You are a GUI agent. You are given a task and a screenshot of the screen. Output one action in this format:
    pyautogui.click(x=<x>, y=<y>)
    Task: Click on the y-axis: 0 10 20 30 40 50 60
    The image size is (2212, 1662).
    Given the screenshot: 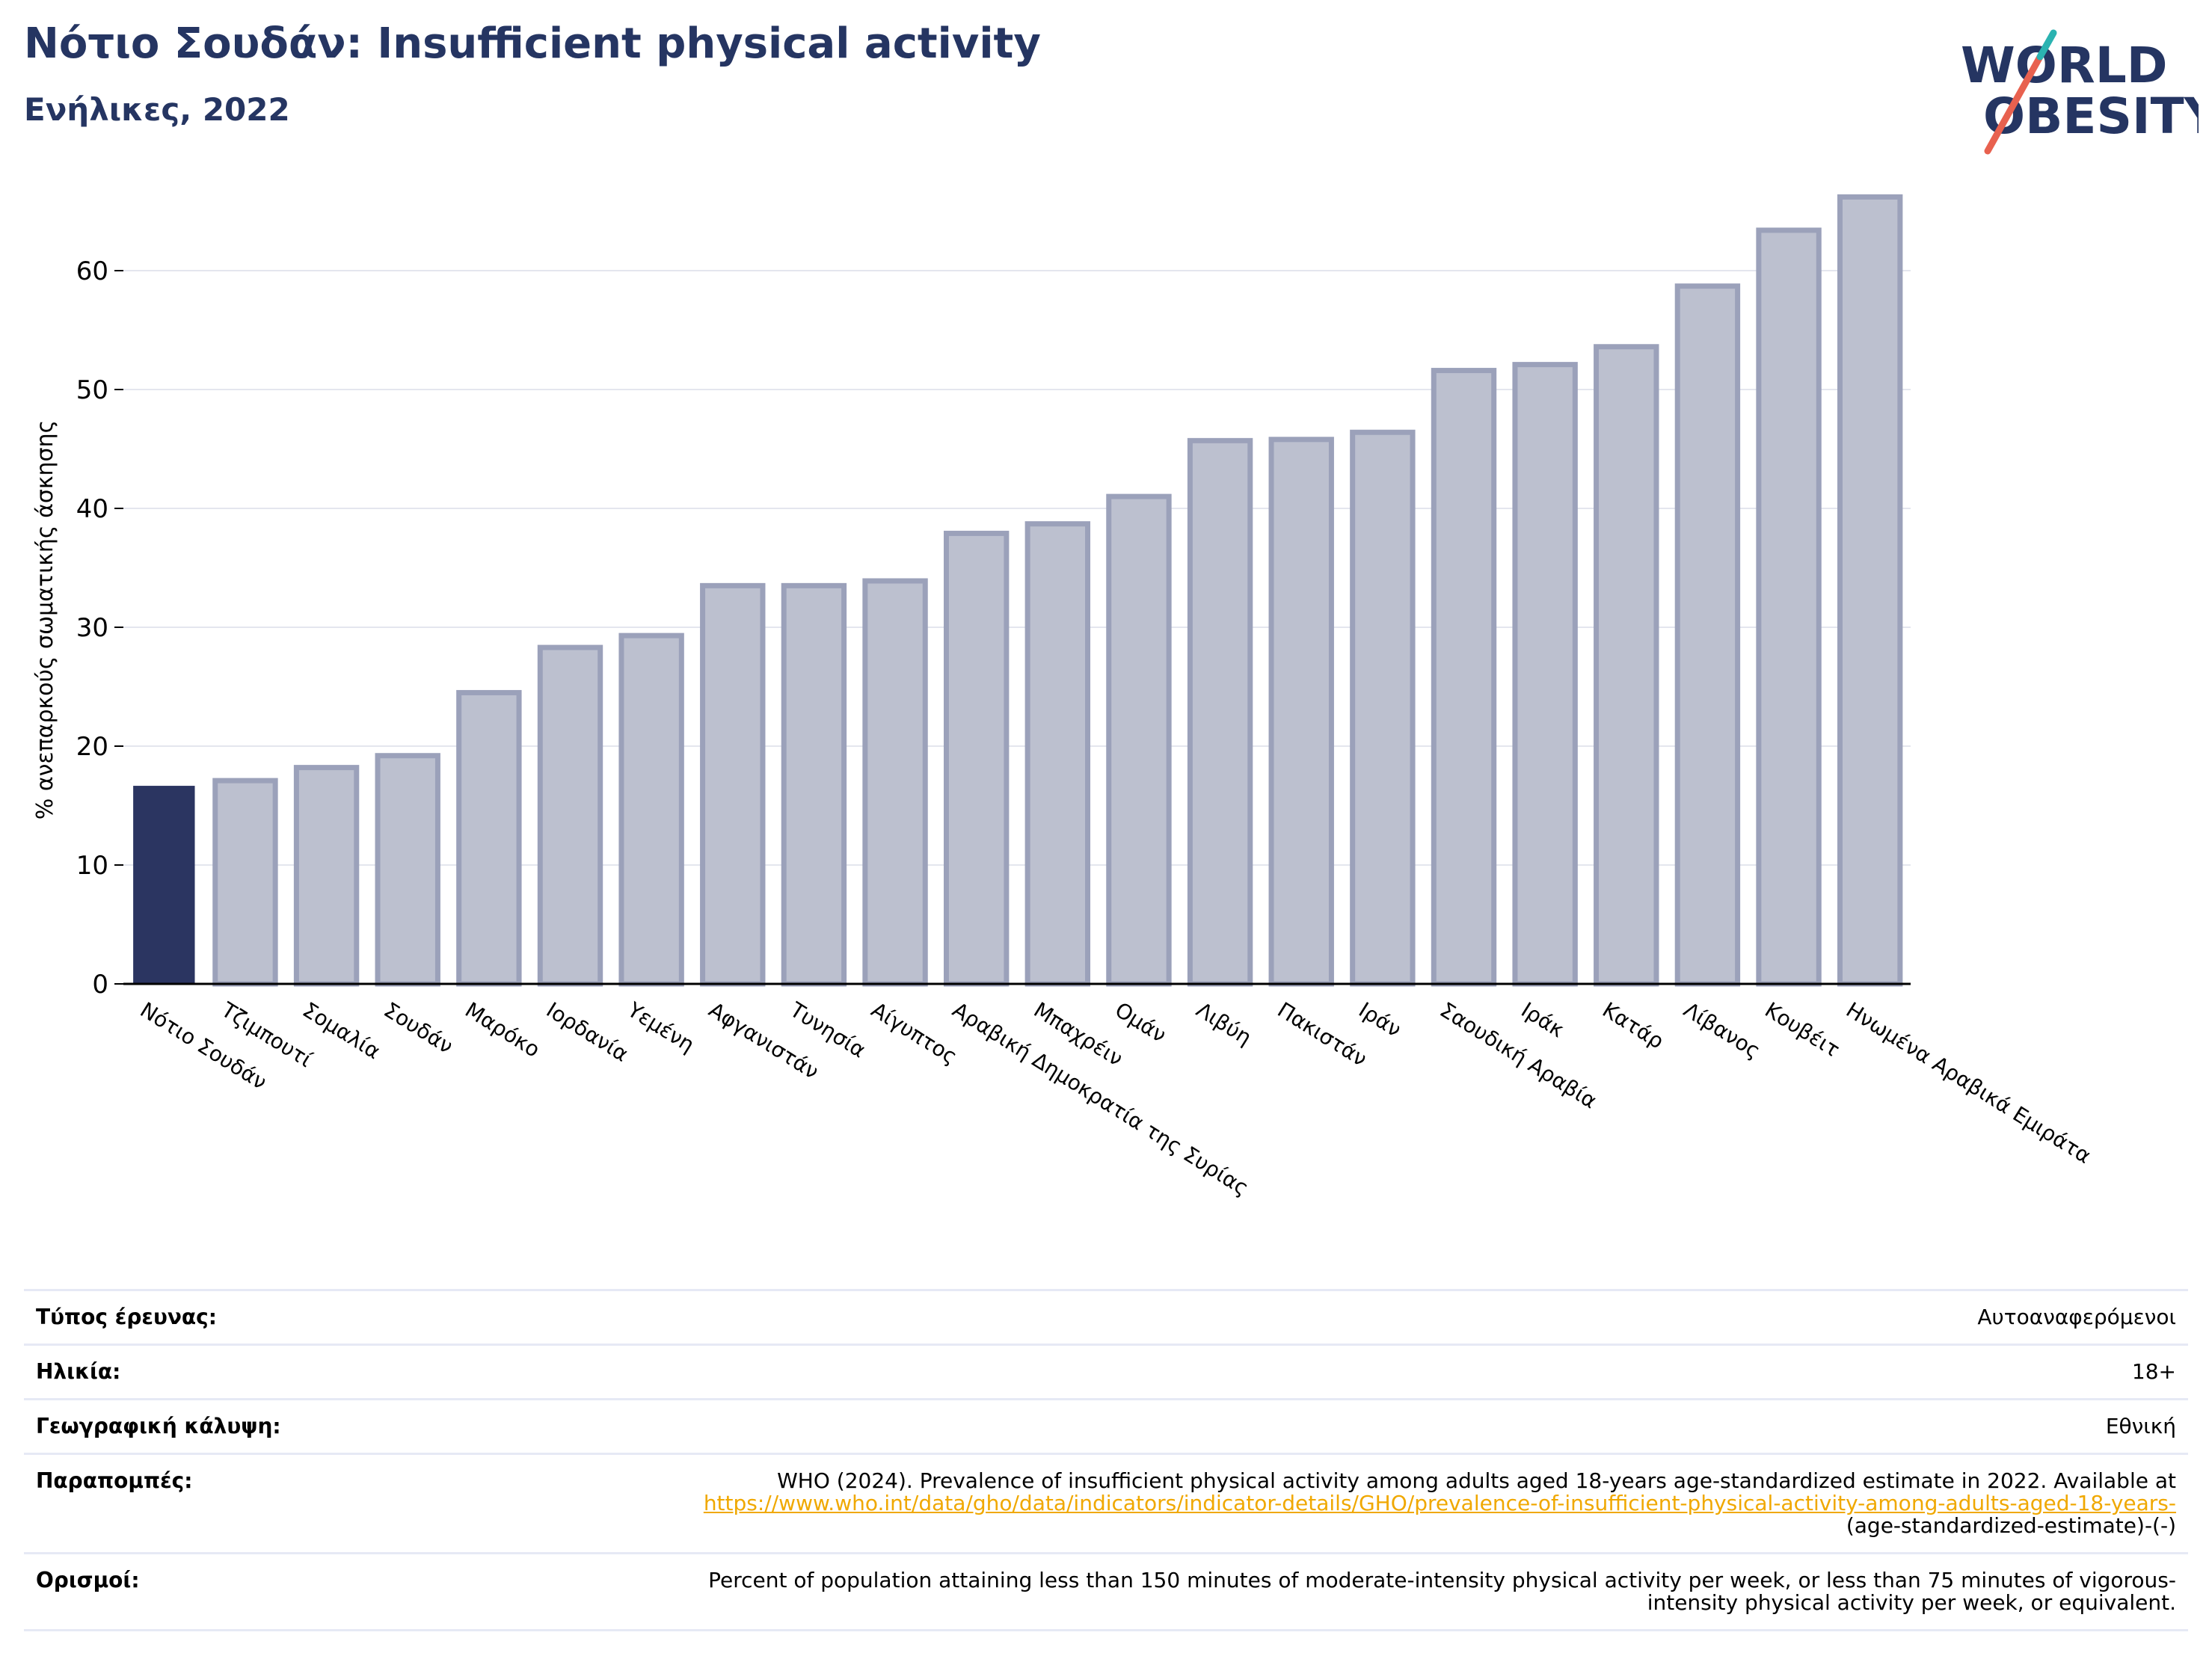 What is the action you would take?
    pyautogui.click(x=99, y=628)
    